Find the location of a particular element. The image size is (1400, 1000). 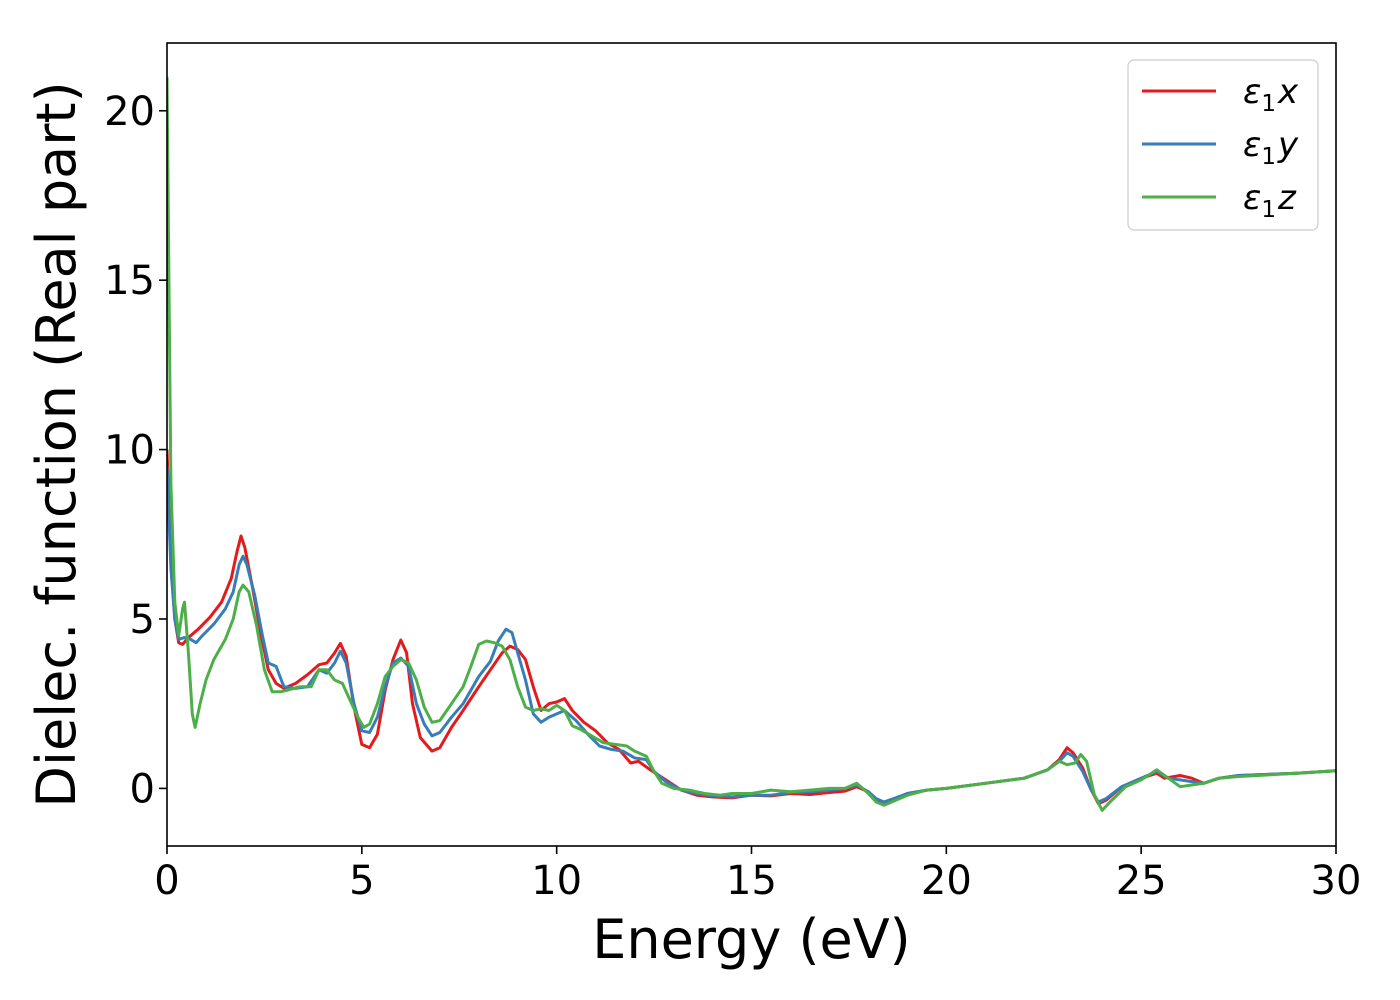

y-axis-label: Dielec. function (Real part) is located at coordinates (56, 444).